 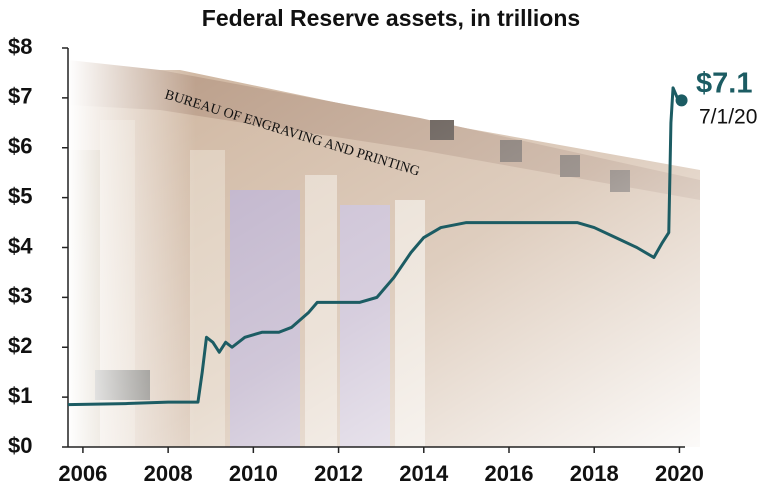 What do you see at coordinates (594, 473) in the screenshot?
I see `x-tick-label: 2018` at bounding box center [594, 473].